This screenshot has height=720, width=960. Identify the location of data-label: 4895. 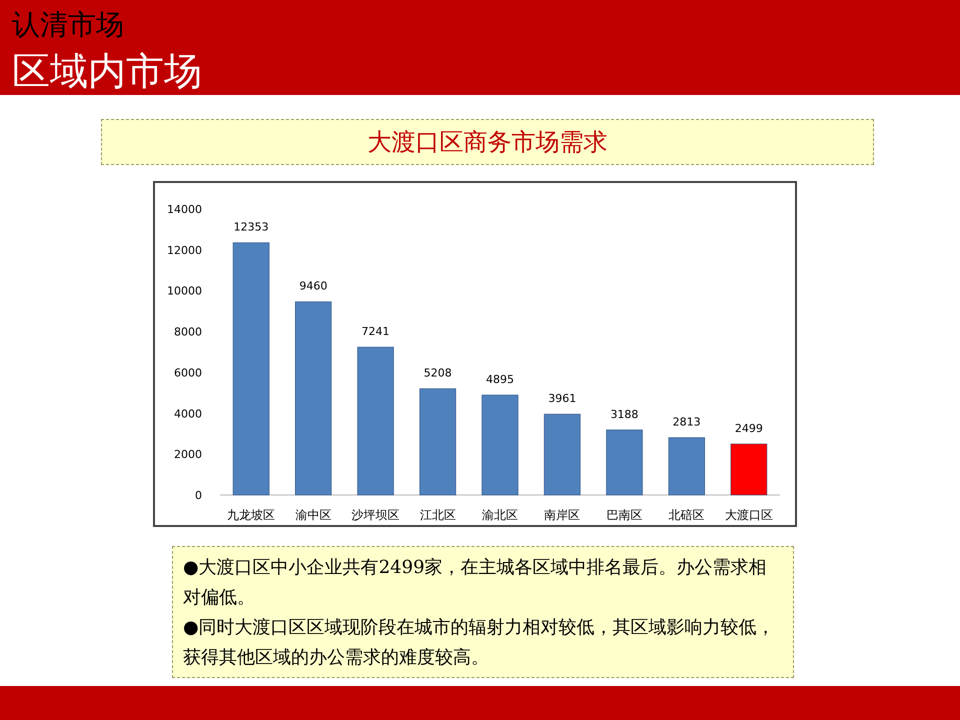
(500, 379).